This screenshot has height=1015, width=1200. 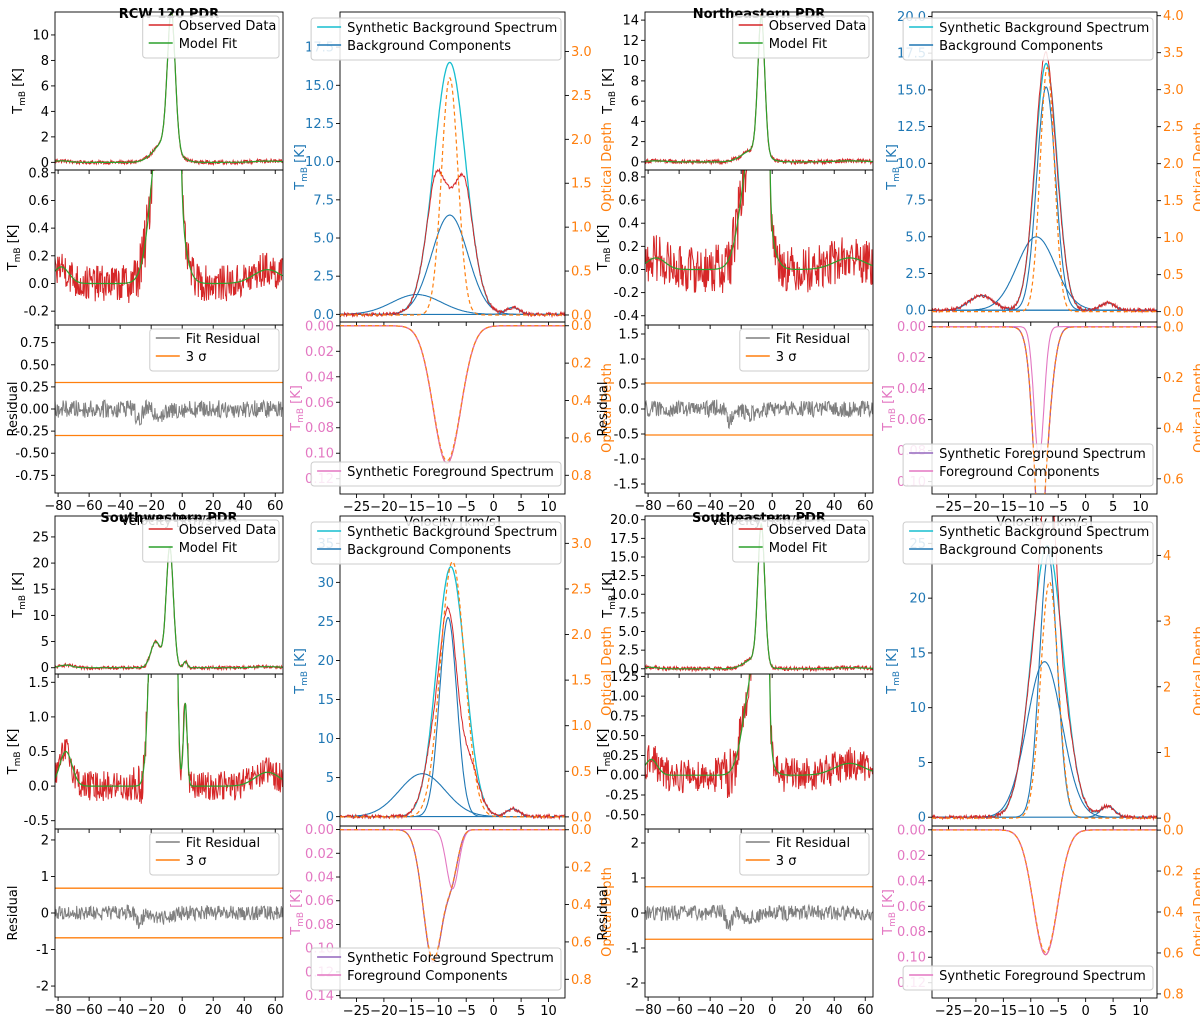 I want to click on optical-depth-line, so click(x=1044, y=700).